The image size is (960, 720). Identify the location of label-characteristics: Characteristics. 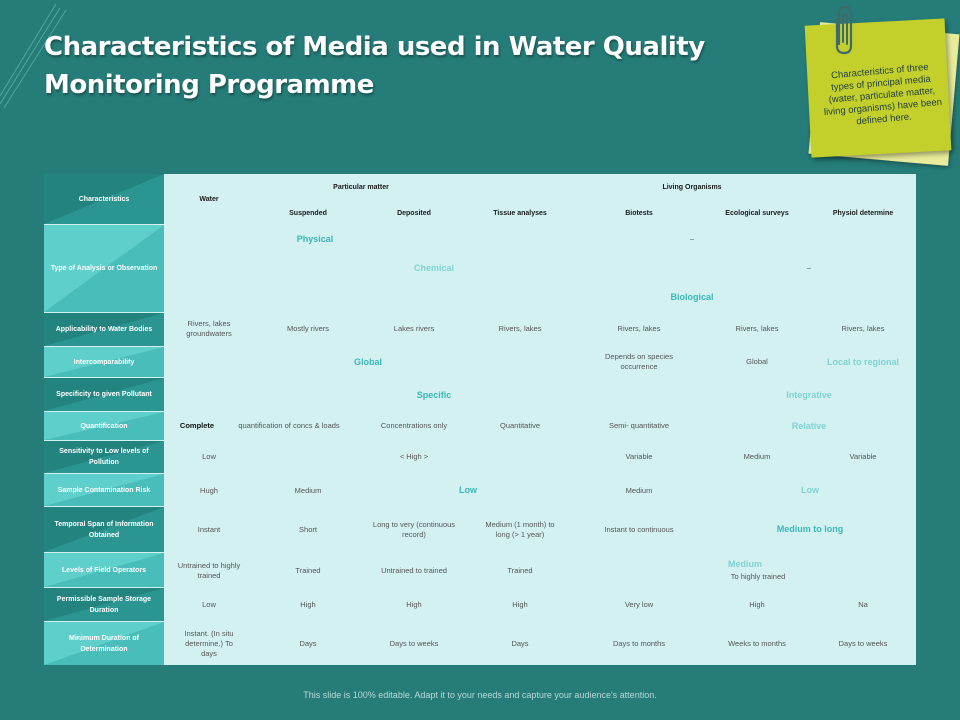
(104, 199).